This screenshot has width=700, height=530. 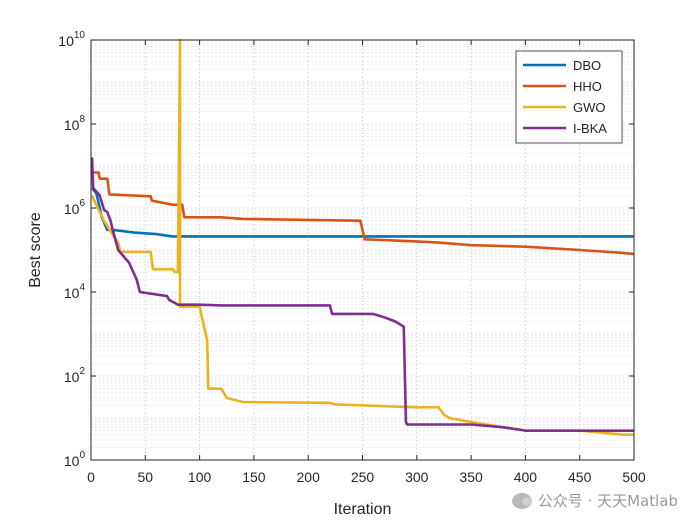 What do you see at coordinates (363, 477) in the screenshot?
I see `x-tick-label: 250` at bounding box center [363, 477].